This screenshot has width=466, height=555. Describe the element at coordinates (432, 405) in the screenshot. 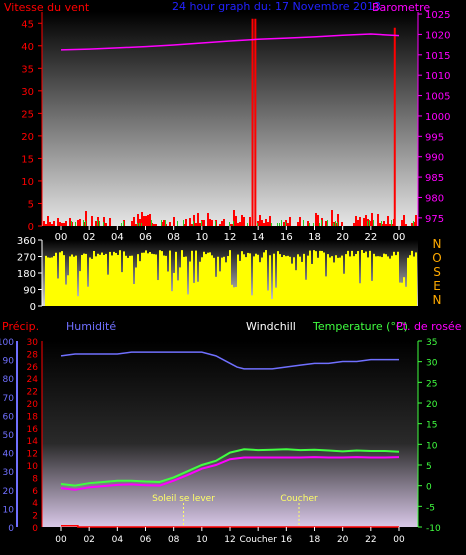

I see `temperature-tick-label: 20` at that location.